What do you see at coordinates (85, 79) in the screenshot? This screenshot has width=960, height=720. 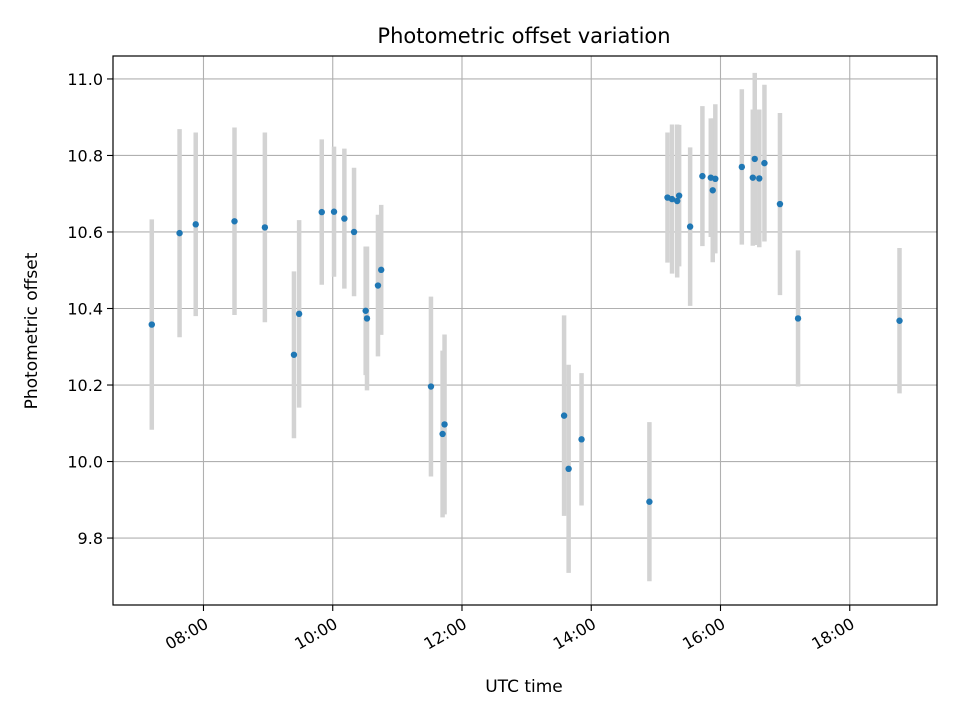 I see `y-tick-label: 11.0` at bounding box center [85, 79].